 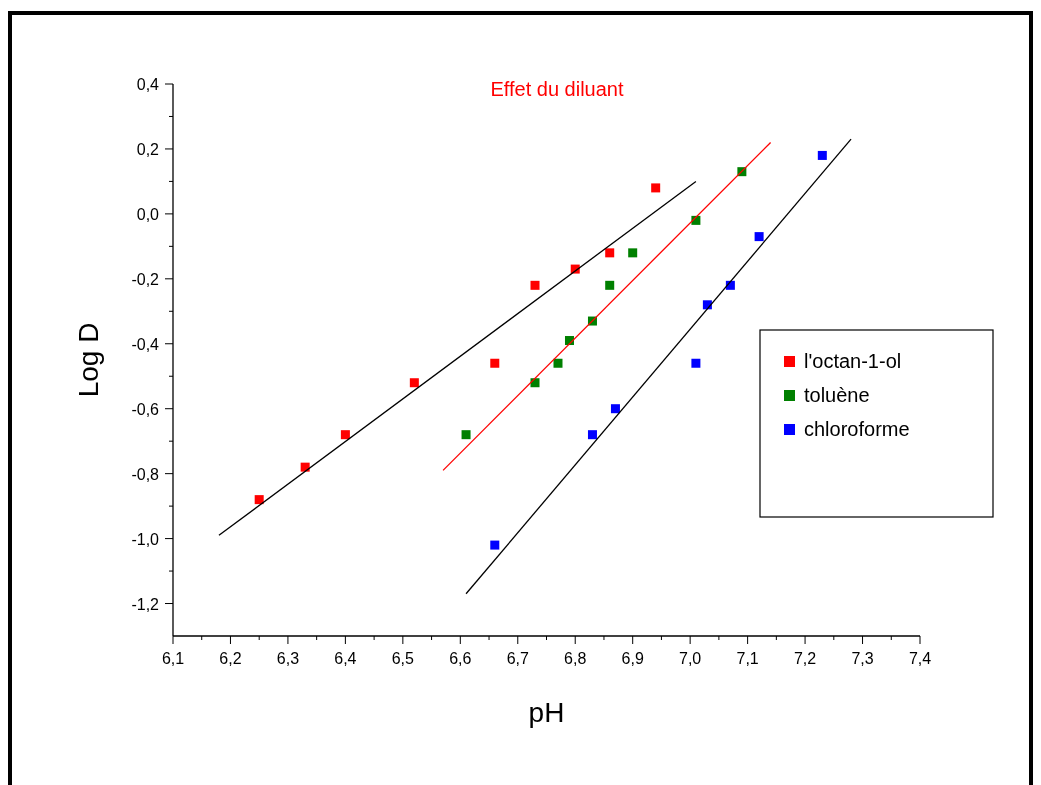 I want to click on y-tick-label: 0,2, so click(x=148, y=149).